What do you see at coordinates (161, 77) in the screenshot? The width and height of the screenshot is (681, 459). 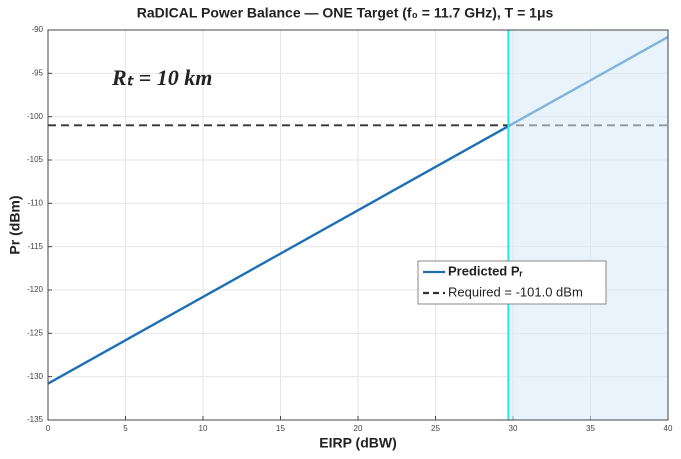 I see `annotation: Rₜ = 10 km` at bounding box center [161, 77].